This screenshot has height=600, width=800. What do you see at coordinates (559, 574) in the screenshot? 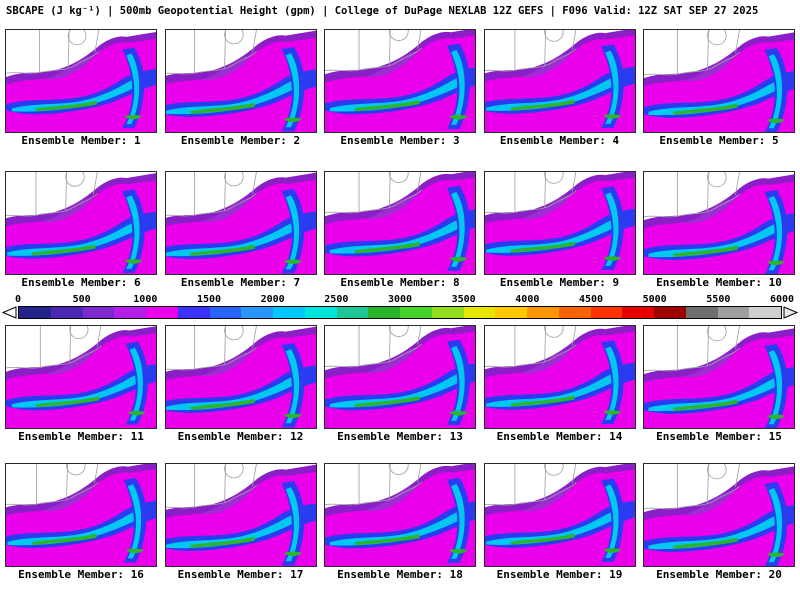
I see `ensemble-member-label: Ensemble Member: 19` at bounding box center [559, 574].